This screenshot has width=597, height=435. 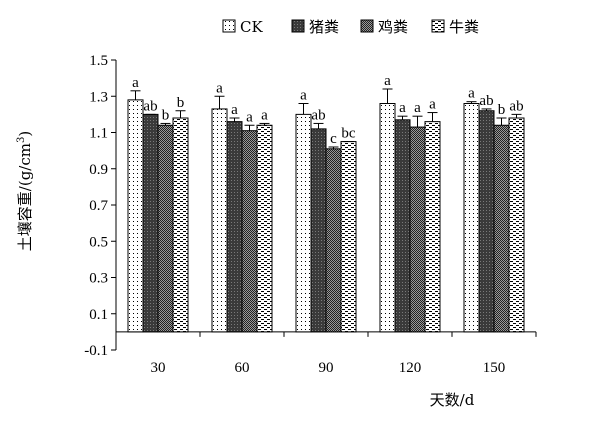 What do you see at coordinates (98, 279) in the screenshot?
I see `y-tick-label: 0.3` at bounding box center [98, 279].